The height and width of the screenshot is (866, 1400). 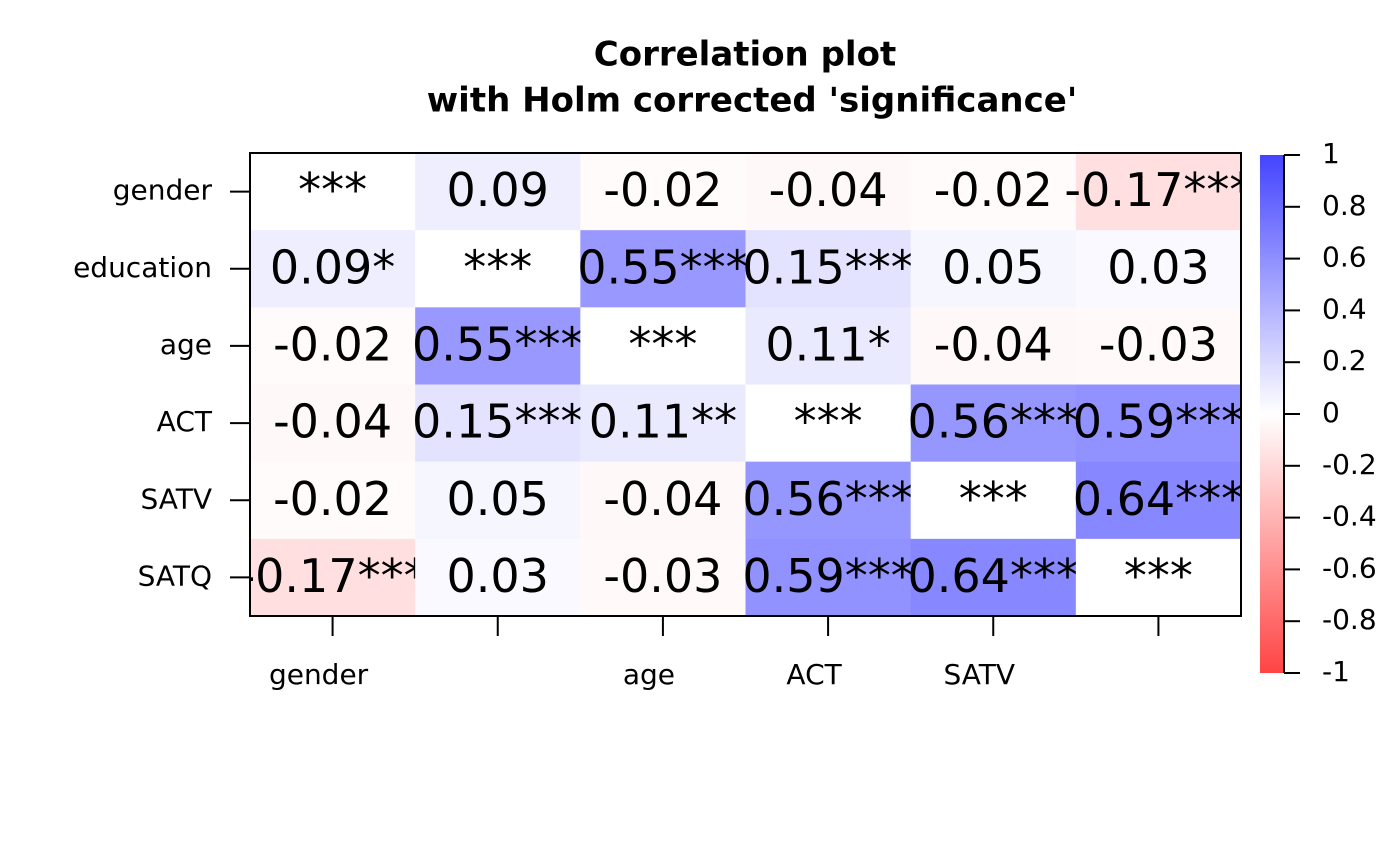 I want to click on colorbar-tick-label: -0.2, so click(x=1349, y=464).